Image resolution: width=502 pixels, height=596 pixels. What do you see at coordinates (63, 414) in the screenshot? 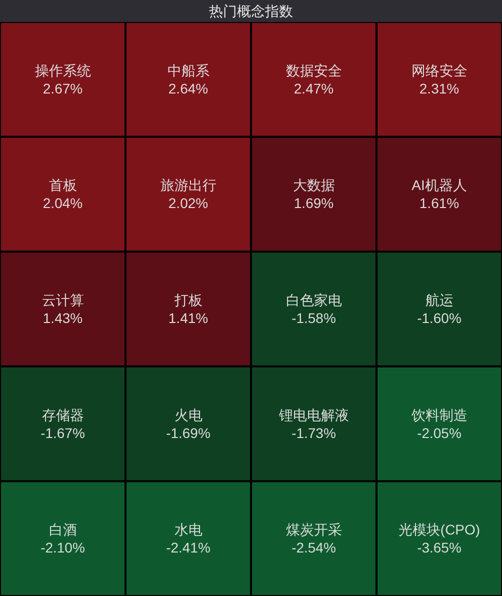
I see `tile-name: 存储器` at bounding box center [63, 414].